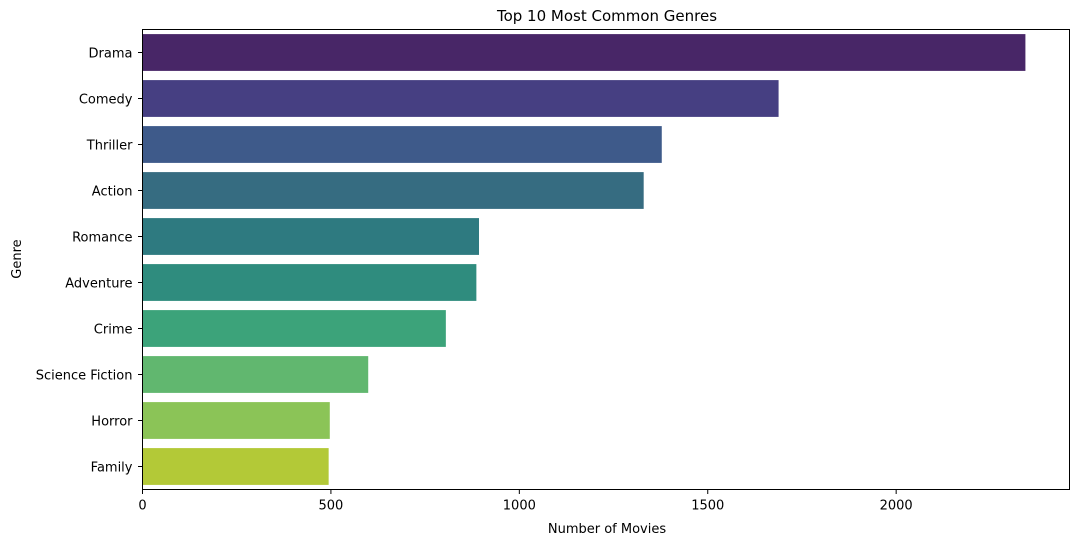 The width and height of the screenshot is (1082, 545). What do you see at coordinates (142, 506) in the screenshot?
I see `x-tick-label: 0` at bounding box center [142, 506].